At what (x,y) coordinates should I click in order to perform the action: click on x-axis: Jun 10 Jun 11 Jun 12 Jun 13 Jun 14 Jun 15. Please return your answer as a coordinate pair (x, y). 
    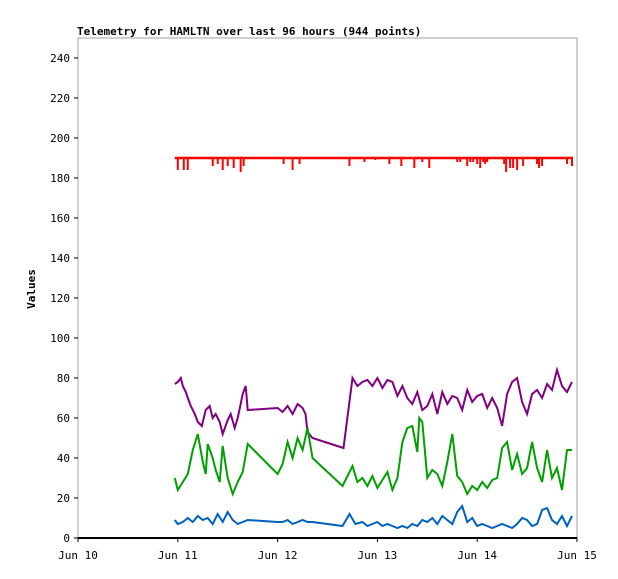
    Looking at the image, I should click on (327, 550).